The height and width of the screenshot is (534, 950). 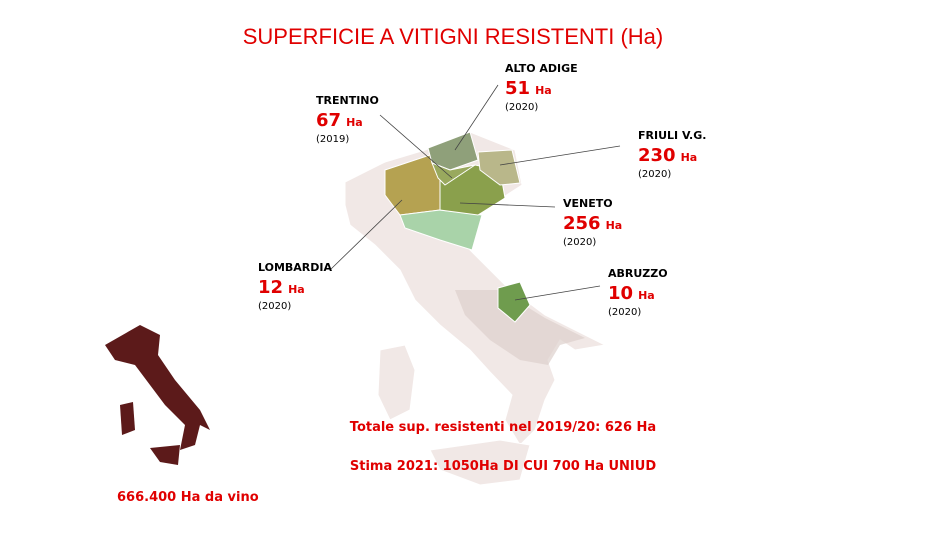 What do you see at coordinates (588, 203) in the screenshot?
I see `region-name: VENETO` at bounding box center [588, 203].